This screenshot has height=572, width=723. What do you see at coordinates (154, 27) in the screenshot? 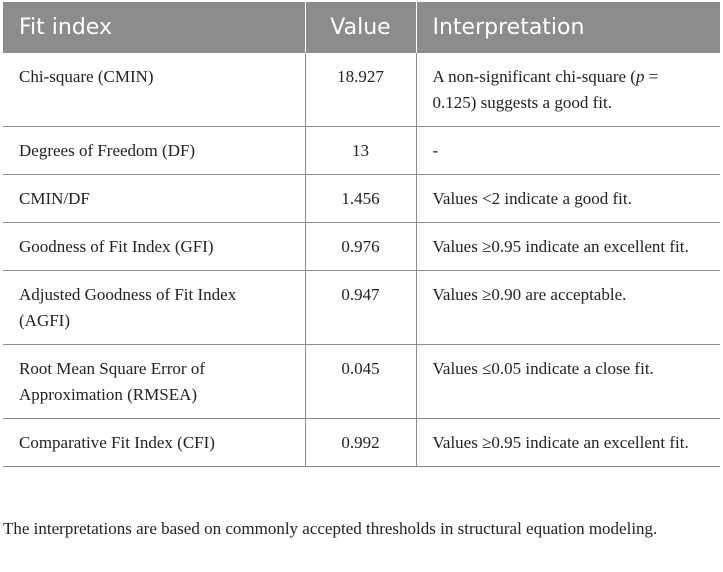
I see `header-fit-index: Fit index` at bounding box center [154, 27].